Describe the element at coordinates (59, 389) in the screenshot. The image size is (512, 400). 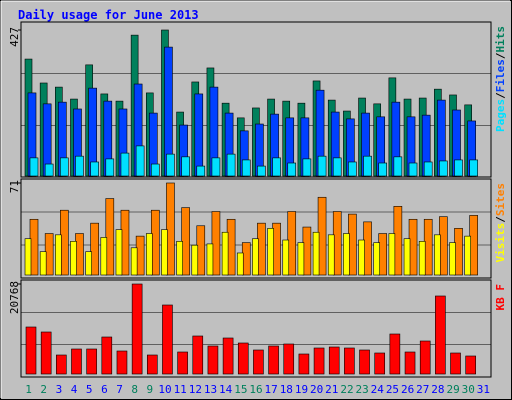
I see `x-tick-label: 3` at that location.